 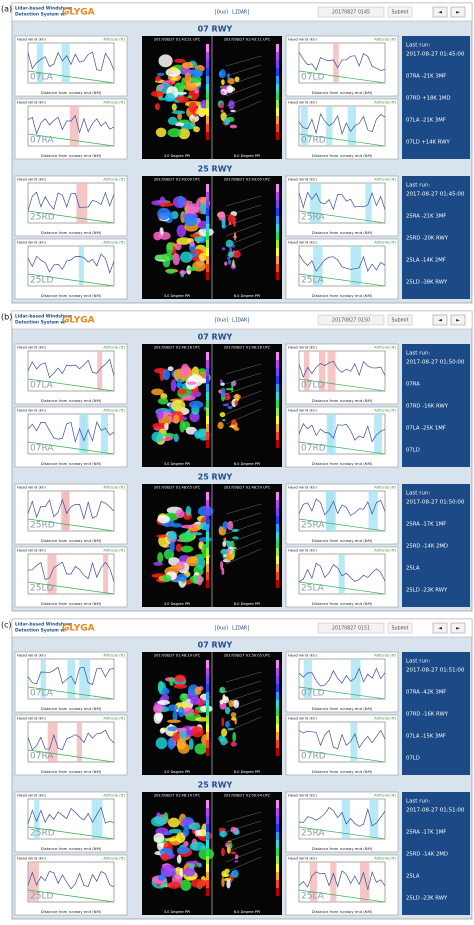 I want to click on altitude-line, so click(x=71, y=280).